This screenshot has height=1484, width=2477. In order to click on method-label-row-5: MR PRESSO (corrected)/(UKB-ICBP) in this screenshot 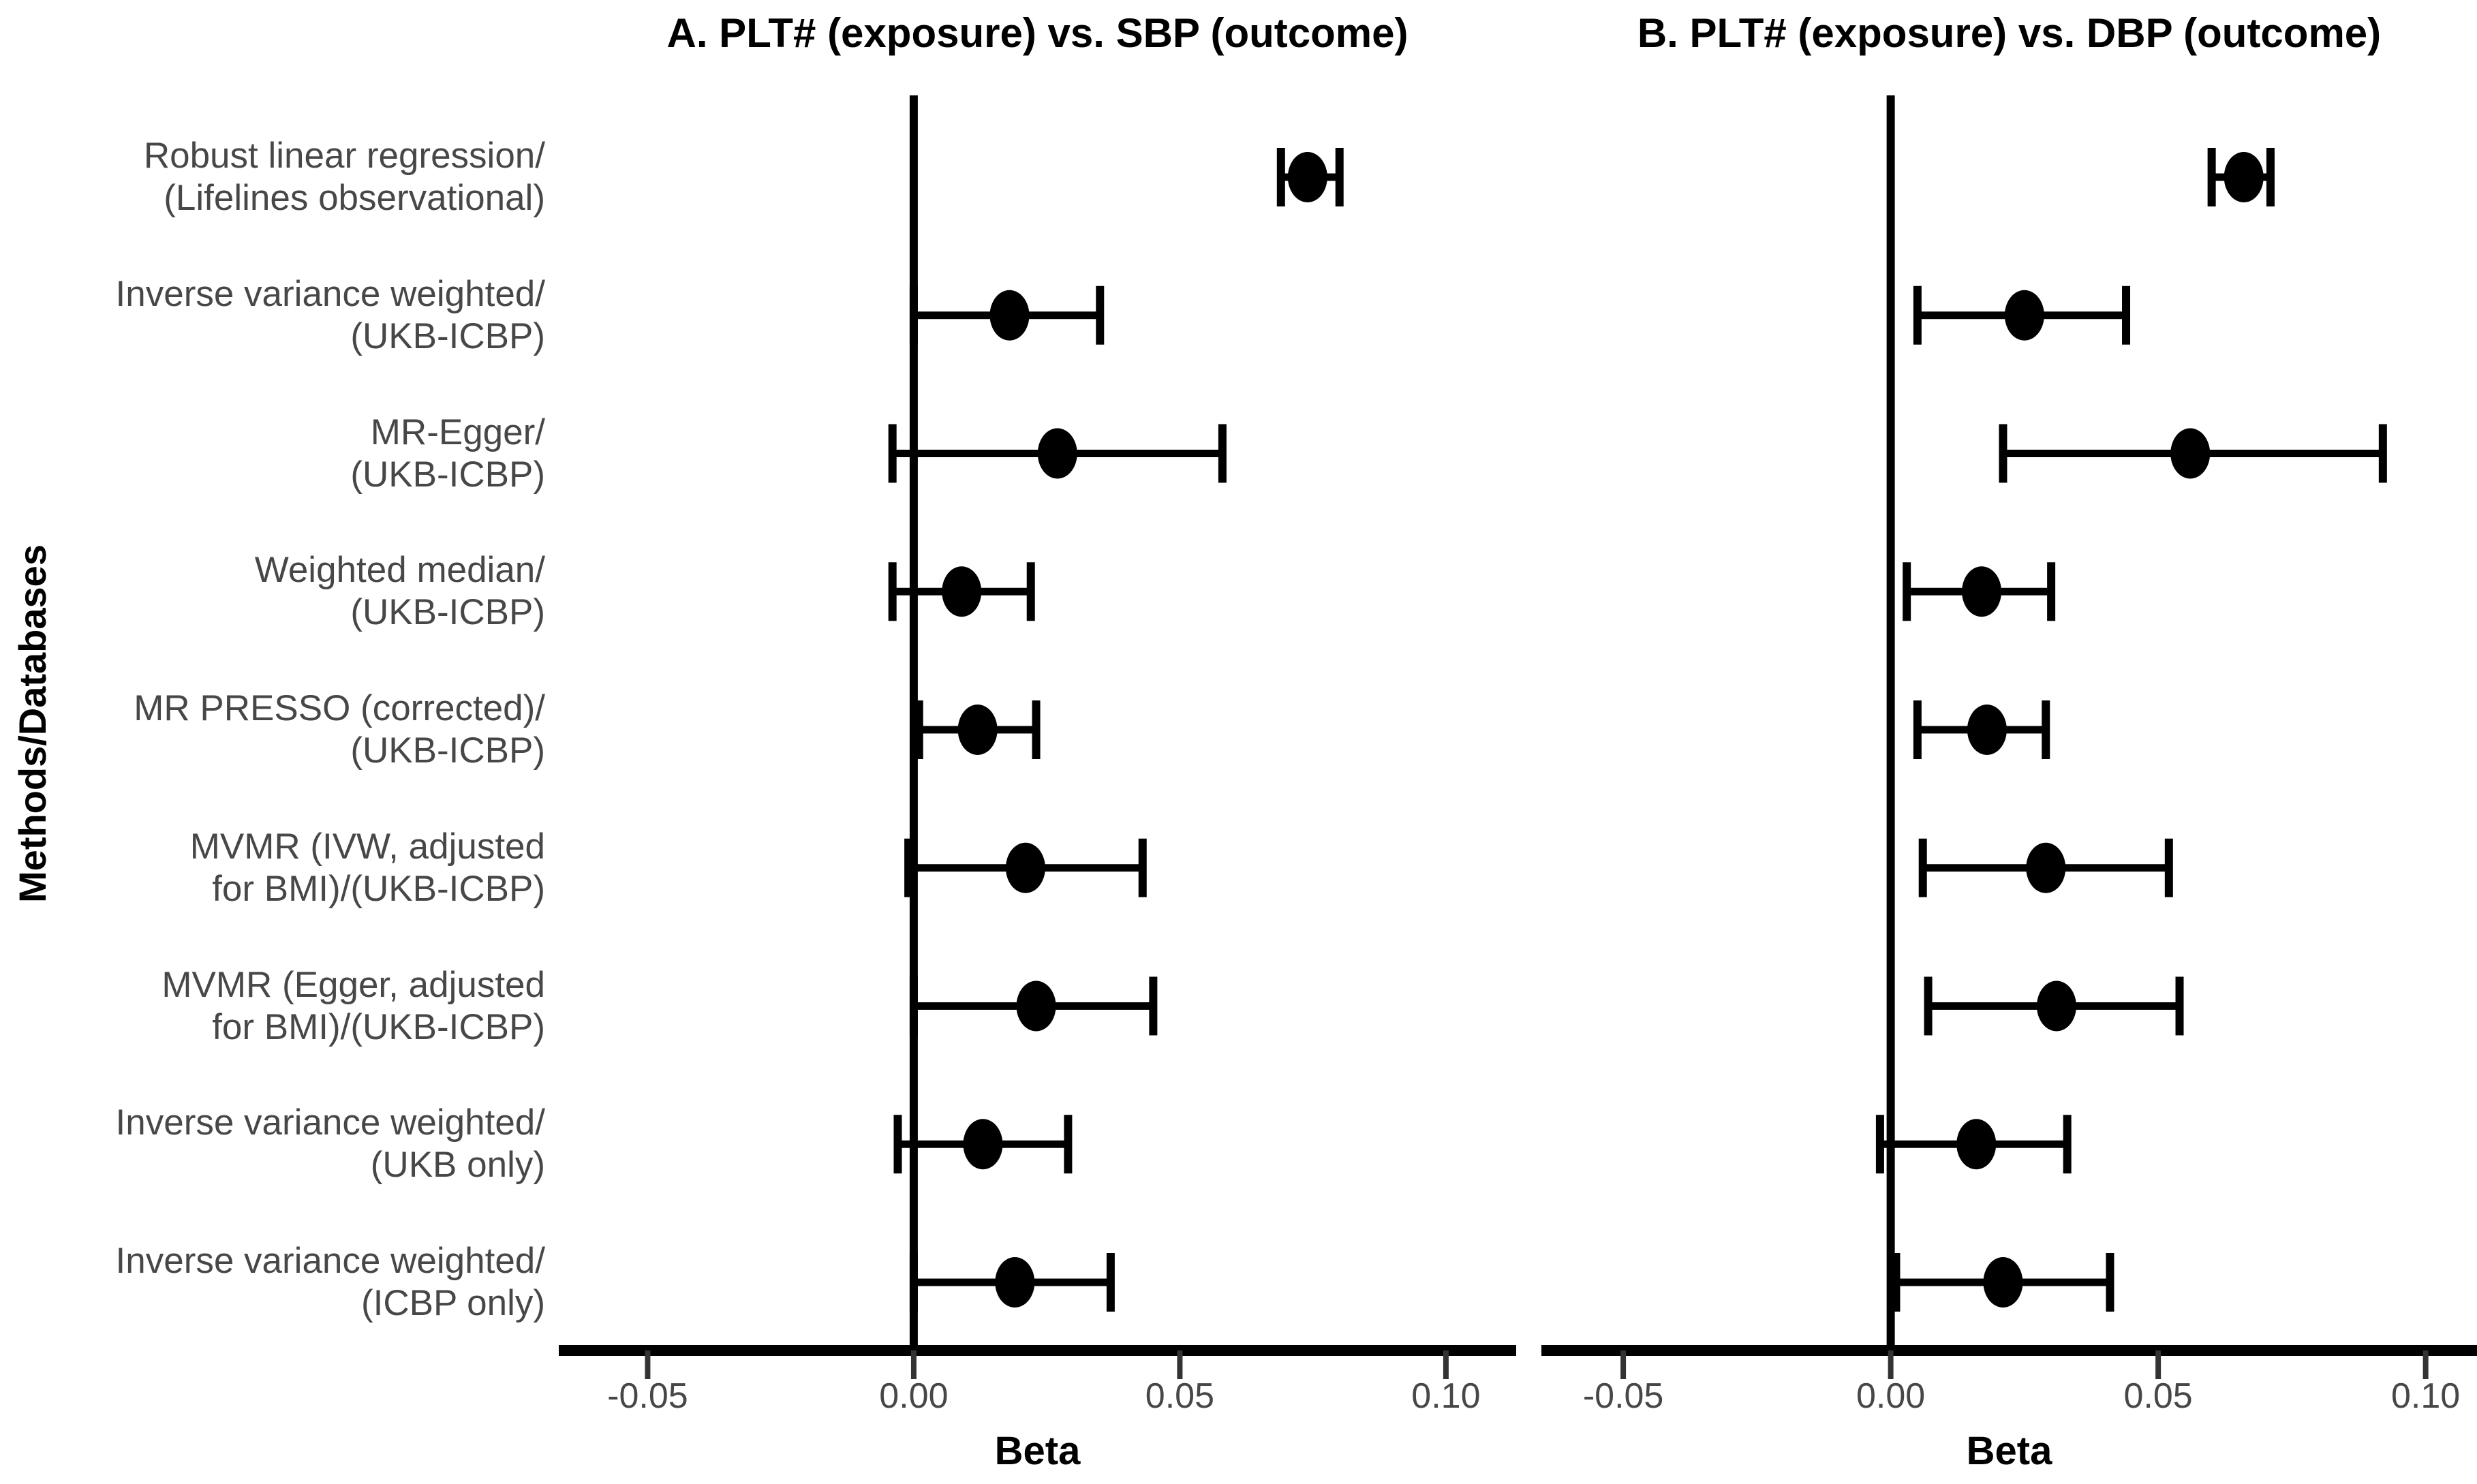, I will do `click(272, 730)`.